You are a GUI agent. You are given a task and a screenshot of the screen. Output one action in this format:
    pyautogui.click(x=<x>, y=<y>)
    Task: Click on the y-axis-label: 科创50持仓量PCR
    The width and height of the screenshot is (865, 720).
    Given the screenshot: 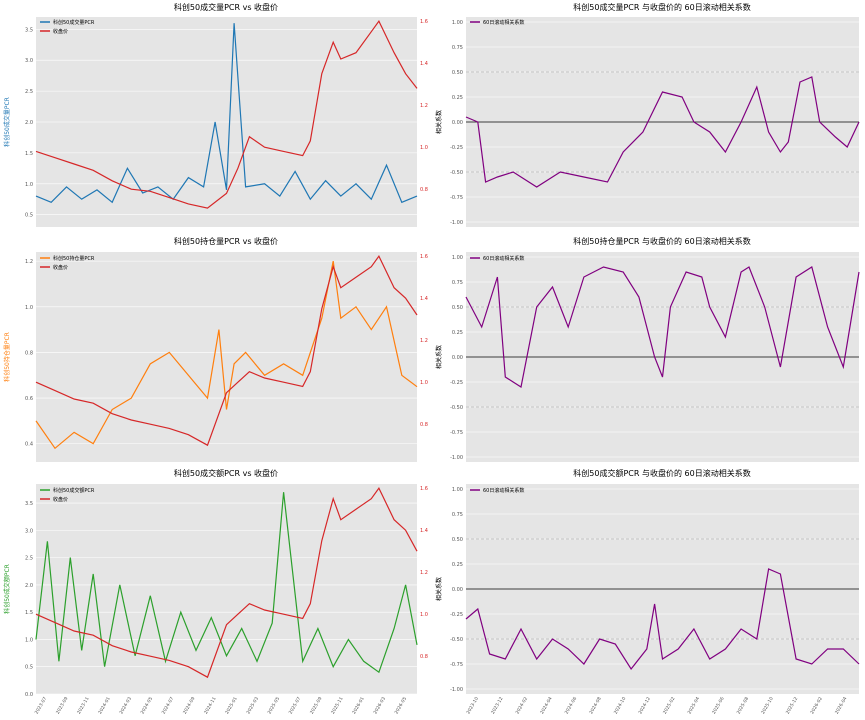 What is the action you would take?
    pyautogui.click(x=7, y=357)
    